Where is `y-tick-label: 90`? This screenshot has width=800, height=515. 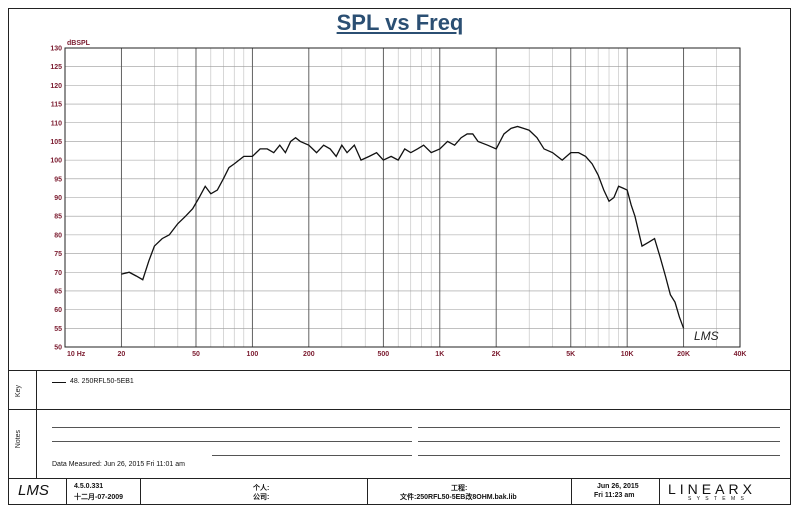 y-tick-label: 90 is located at coordinates (58, 198).